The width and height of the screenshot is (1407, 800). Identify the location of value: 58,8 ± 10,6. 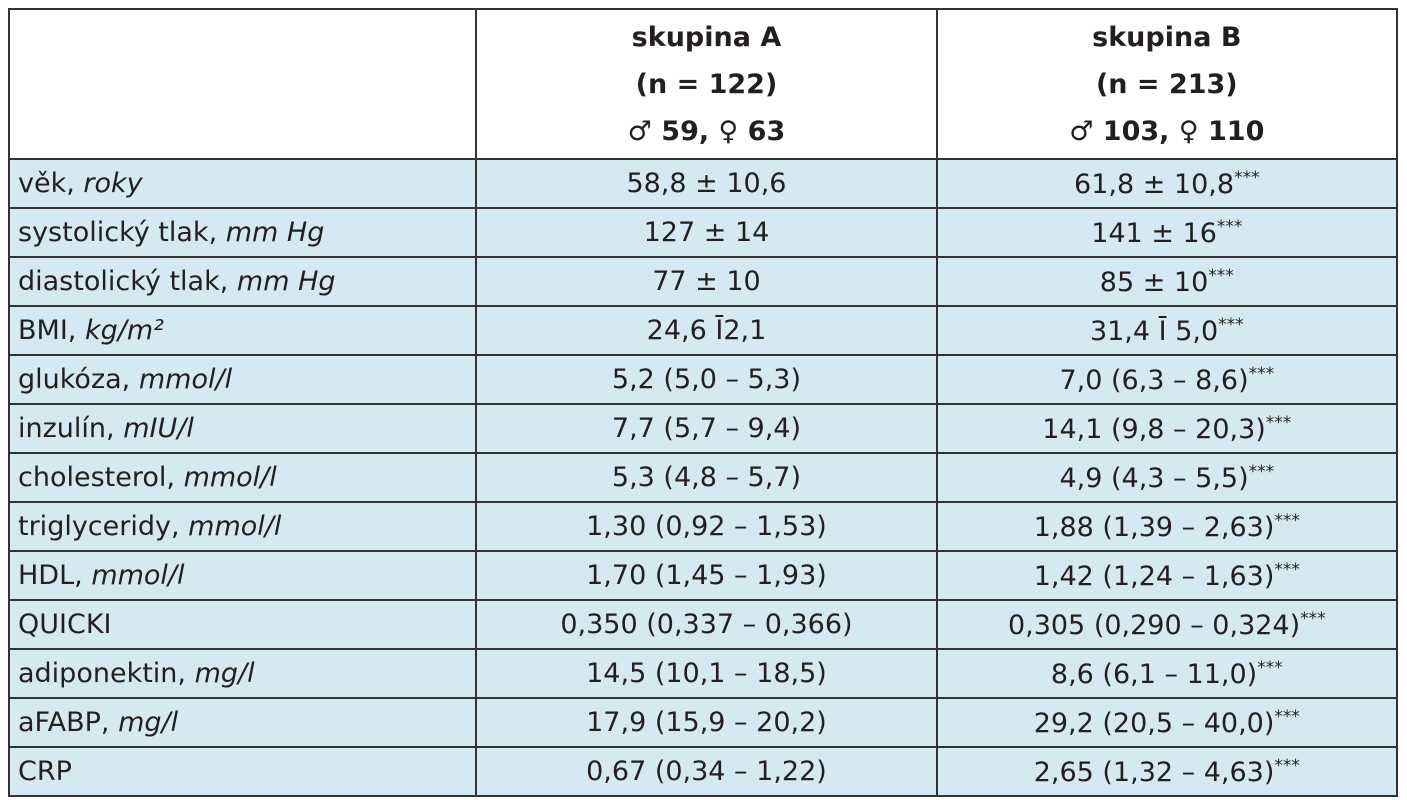
(706, 183).